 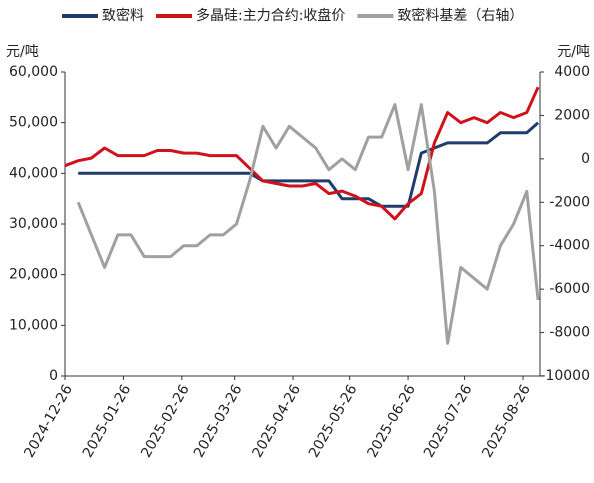 I want to click on legend-label: 致密料, so click(x=123, y=15).